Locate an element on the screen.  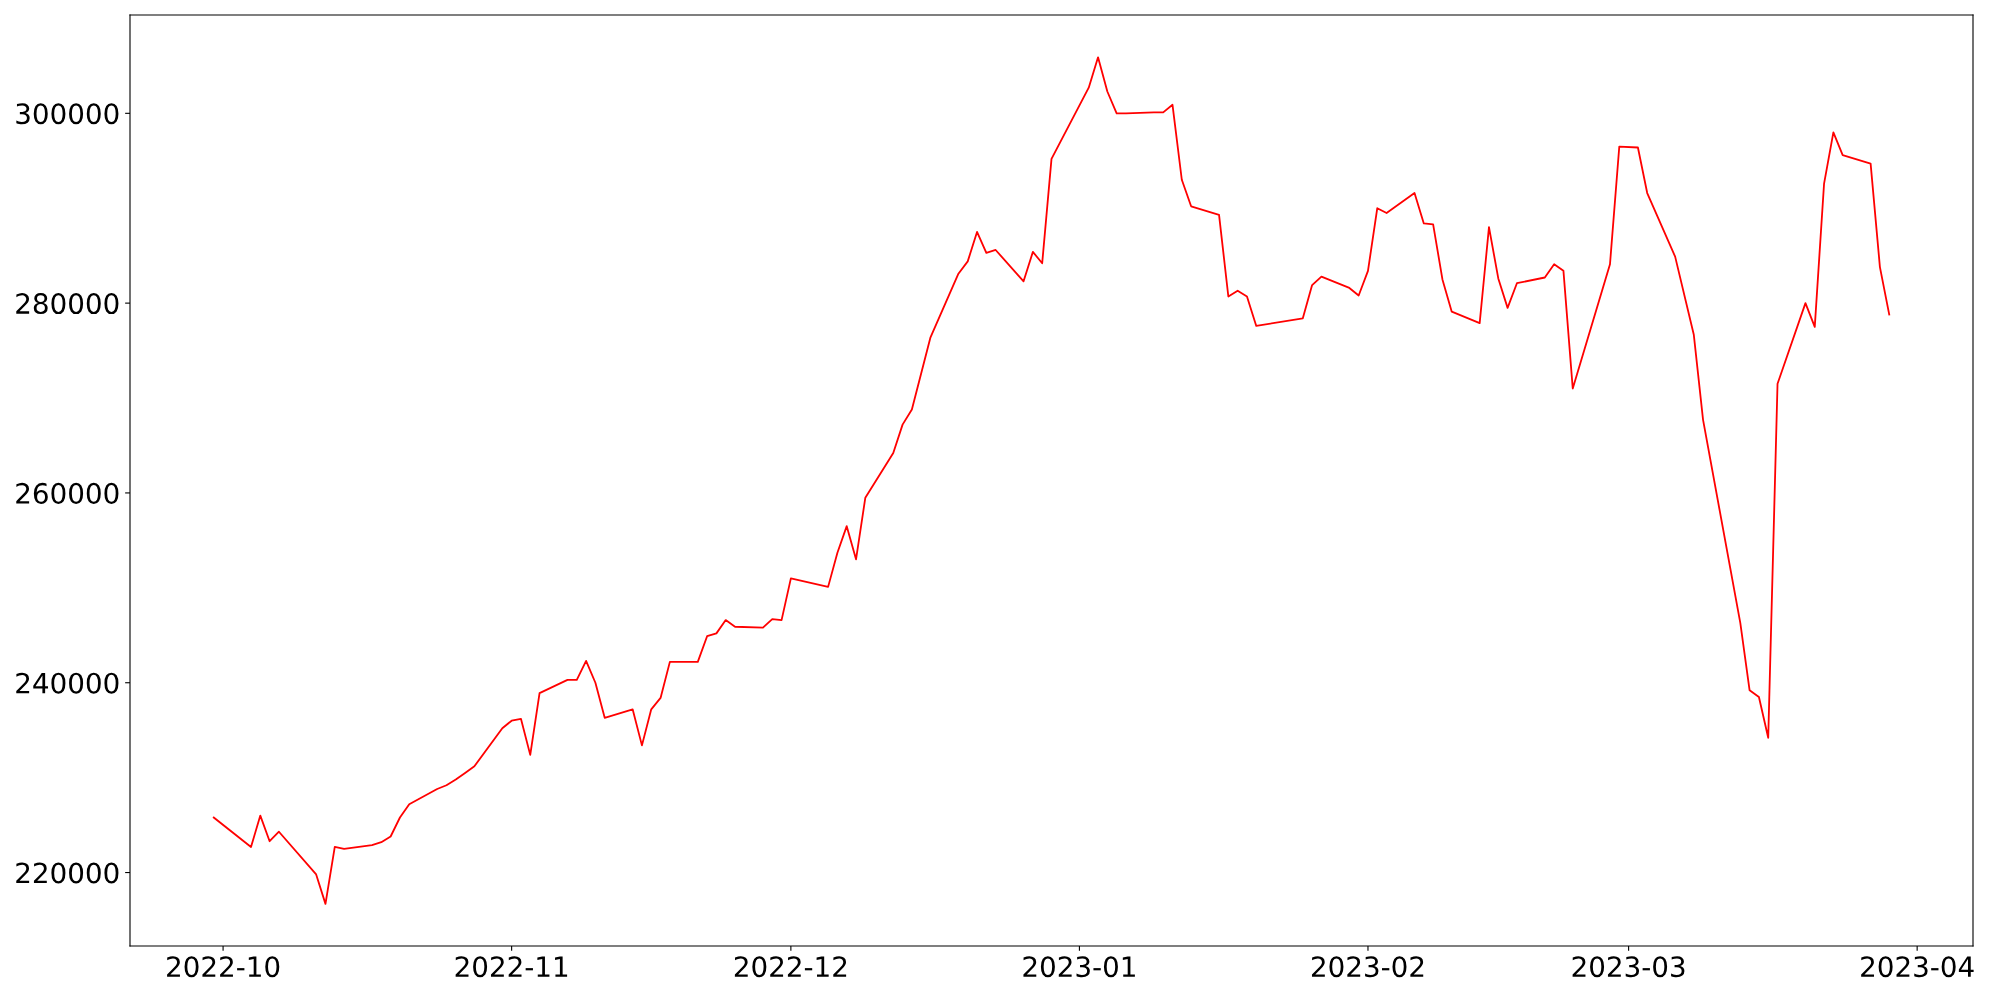
x-tick-label: 2023-04 is located at coordinates (1917, 967).